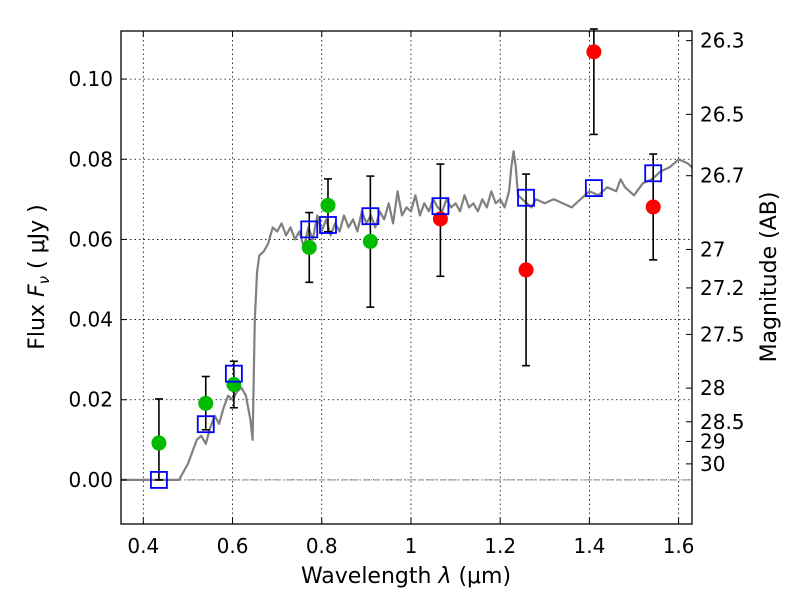 The height and width of the screenshot is (600, 800). I want to click on y-tick-label: 0.10, so click(90, 79).